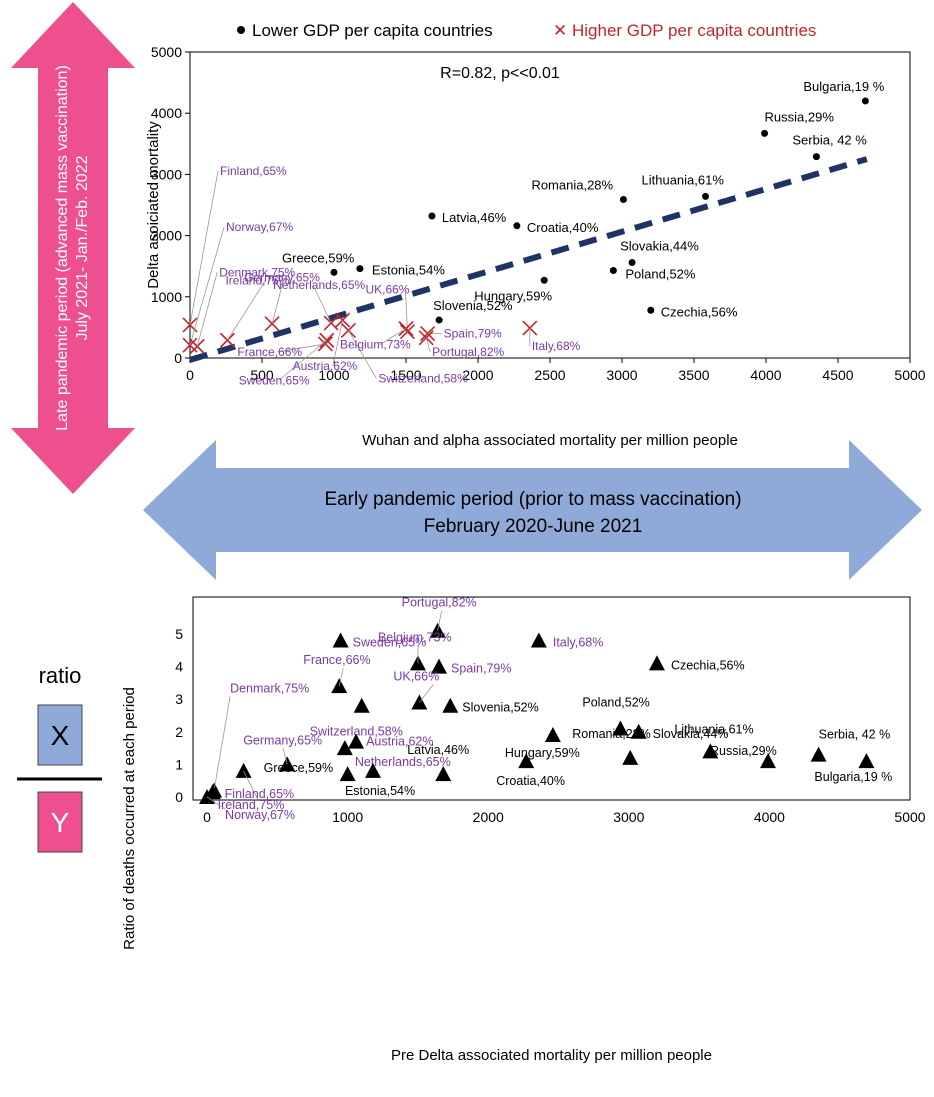 The width and height of the screenshot is (934, 1097). What do you see at coordinates (166, 174) in the screenshot?
I see `y-tick-label: 3000` at bounding box center [166, 174].